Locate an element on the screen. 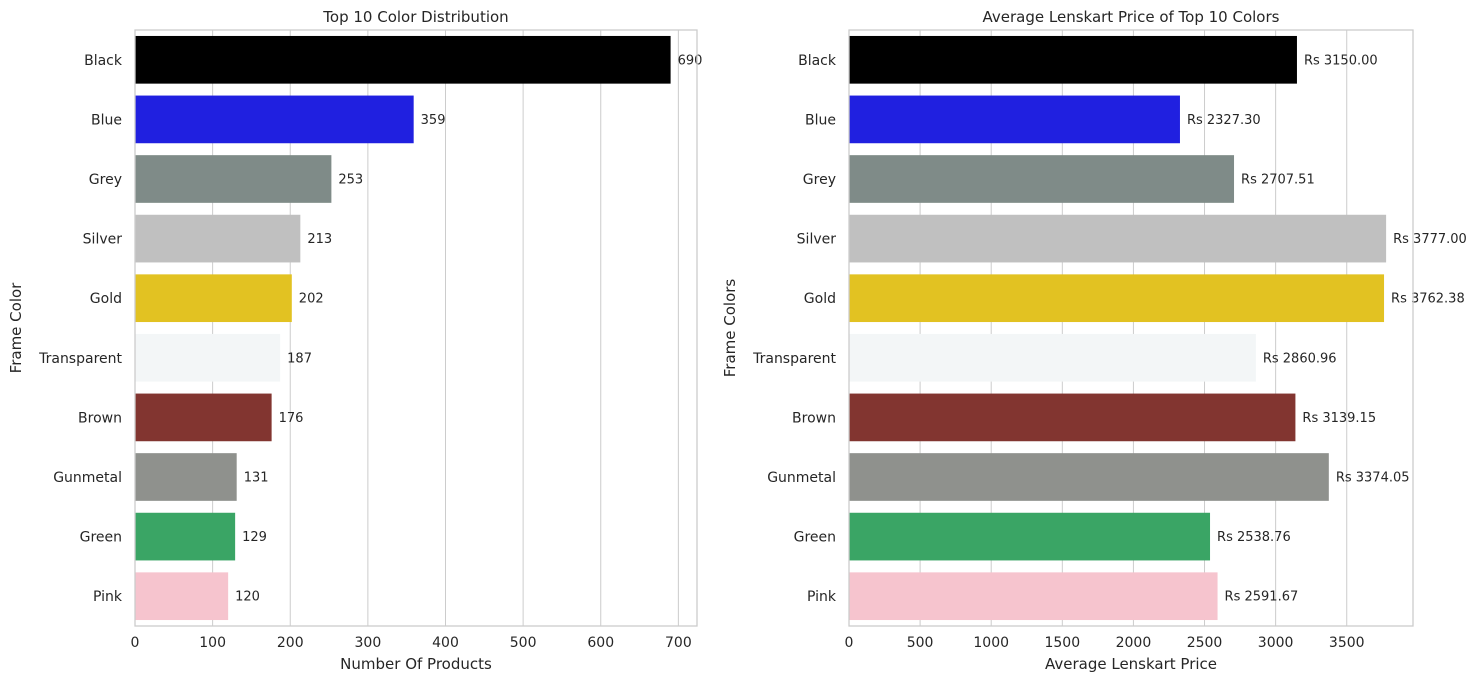  chart-title: Average Lenskart Price of Top 10 Colors is located at coordinates (1131, 17).